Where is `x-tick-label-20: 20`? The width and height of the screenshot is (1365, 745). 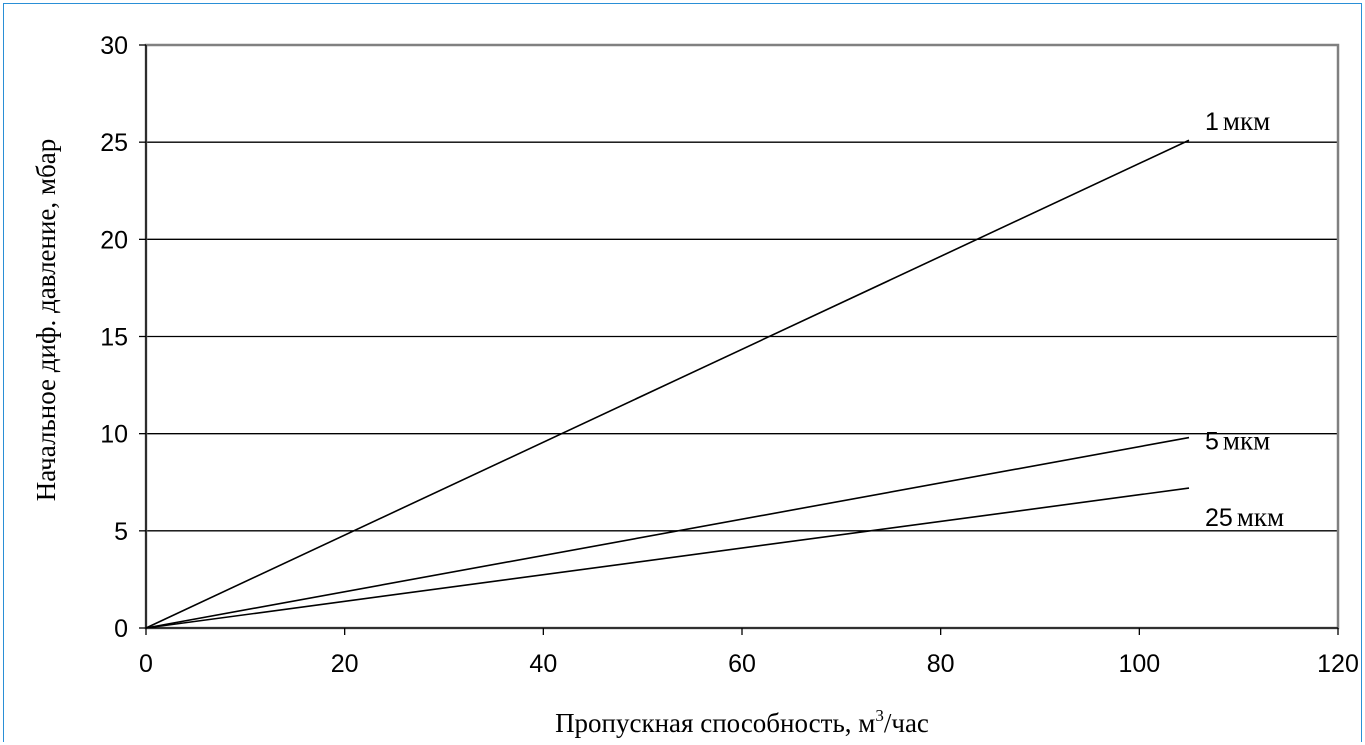 x-tick-label-20: 20 is located at coordinates (345, 664).